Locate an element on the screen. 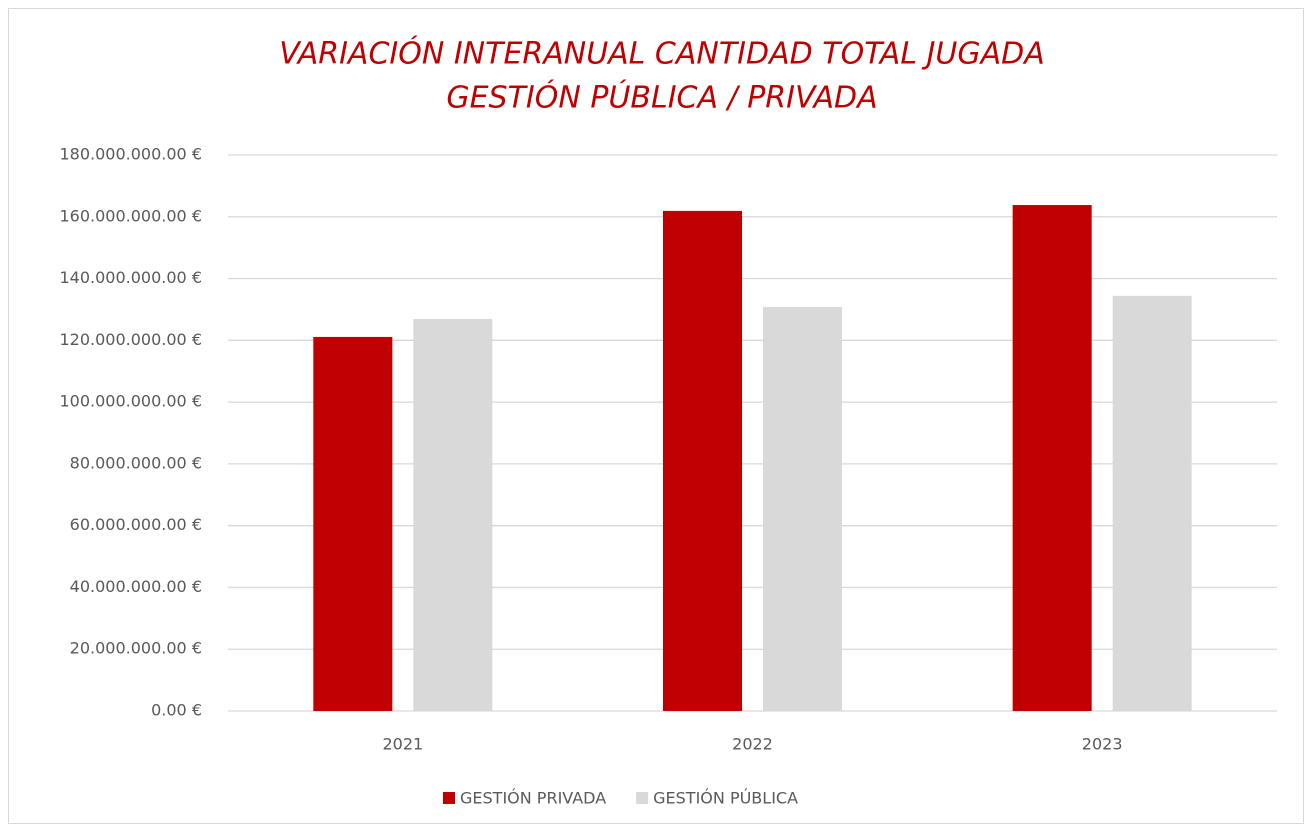 This screenshot has width=1312, height=832. y-tick-label: 20.000.000.00 € is located at coordinates (136, 648).